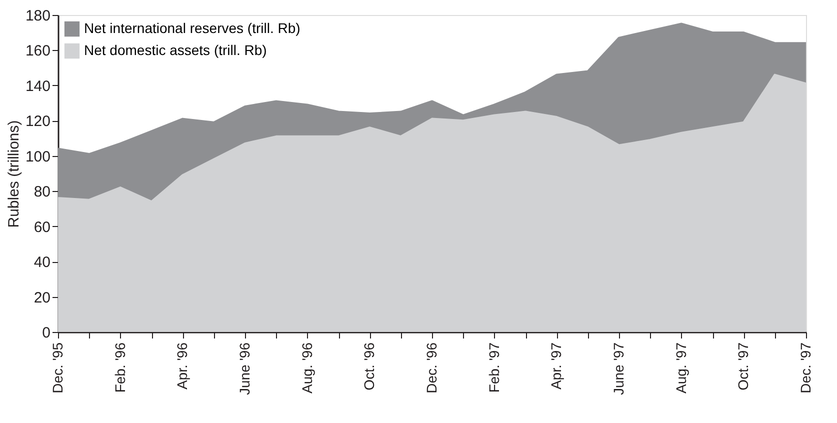  What do you see at coordinates (432, 368) in the screenshot?
I see `x-tick-label: Dec. '96` at bounding box center [432, 368].